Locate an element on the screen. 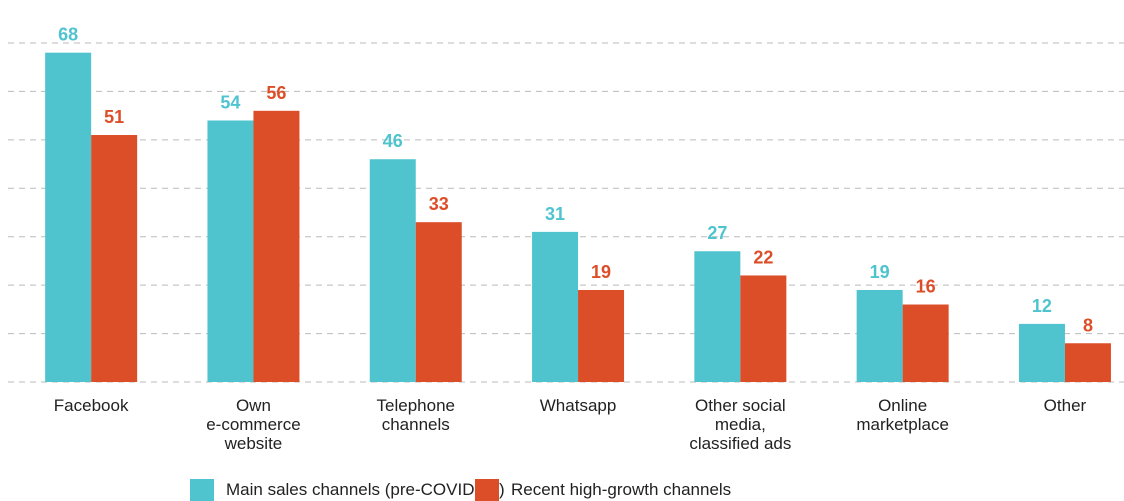  value-label: 31 is located at coordinates (555, 214).